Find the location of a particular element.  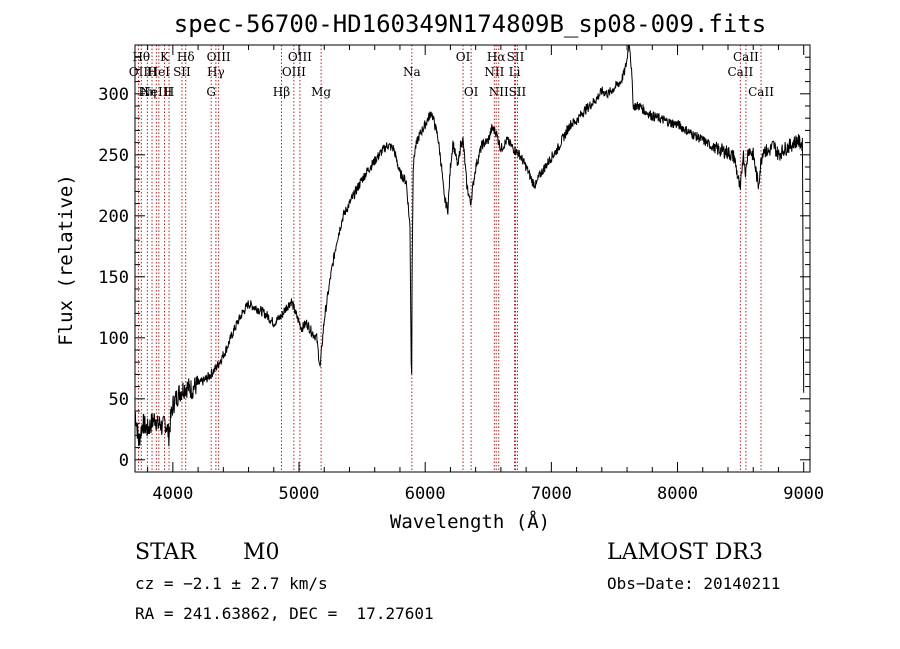

x-tick-label: 6000 is located at coordinates (425, 494).